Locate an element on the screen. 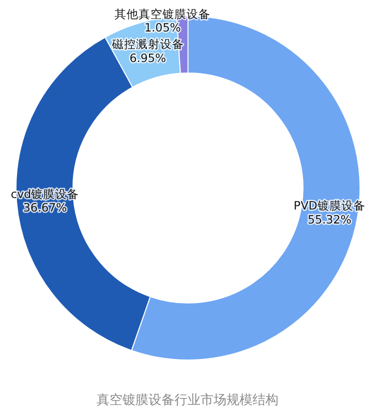 Image resolution: width=375 pixels, height=410 pixels. slice-label: 磁控溅射设备 is located at coordinates (147, 43).